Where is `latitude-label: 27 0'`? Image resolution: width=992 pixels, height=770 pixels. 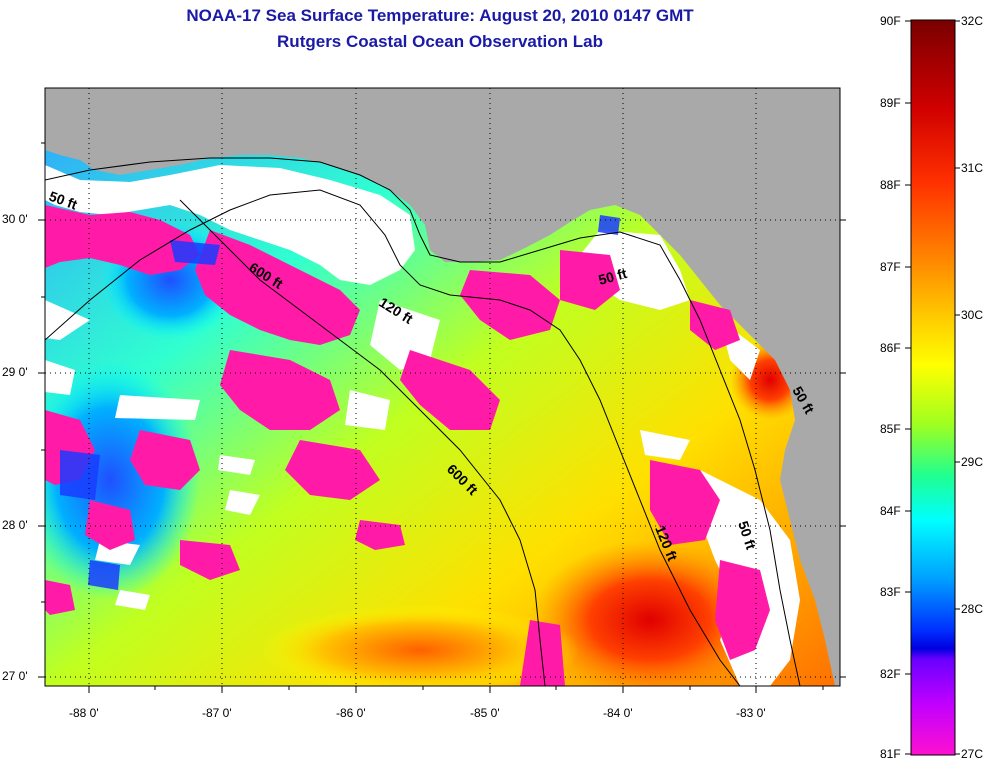
latitude-label: 27 0' is located at coordinates (15, 676).